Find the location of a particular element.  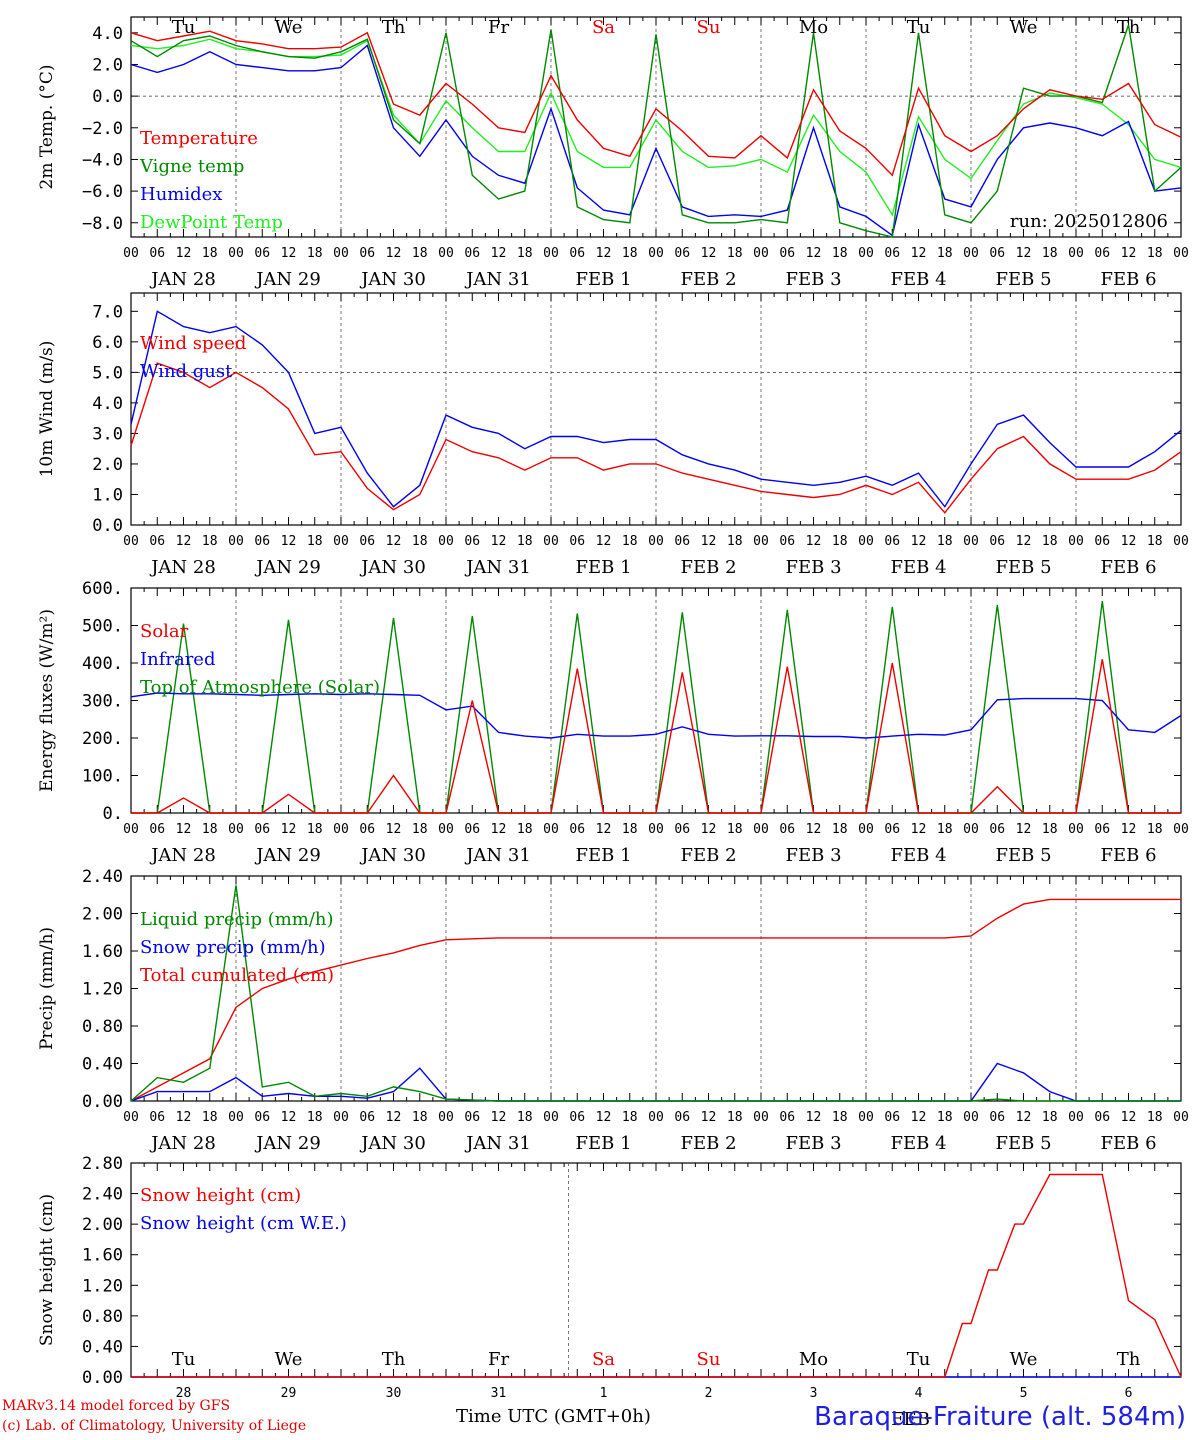

x-axis-title: Time UTC (GMT+0h) is located at coordinates (553, 1416).